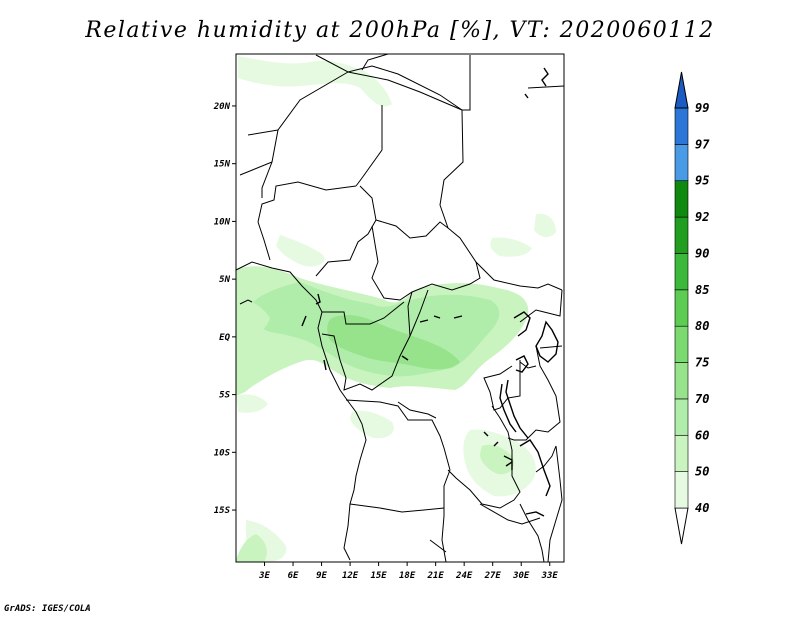 The image size is (800, 618). Describe the element at coordinates (378, 576) in the screenshot. I see `lon-tick-label: 15E` at that location.